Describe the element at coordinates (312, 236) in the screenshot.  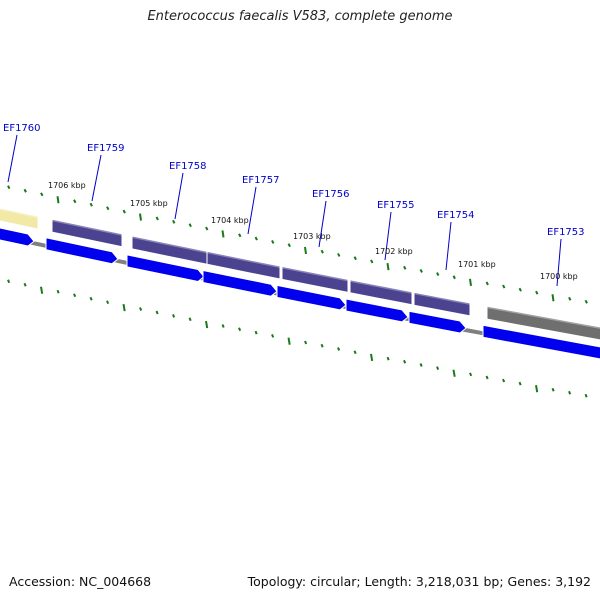
I see `kbp-label: 1703 kbp` at that location.